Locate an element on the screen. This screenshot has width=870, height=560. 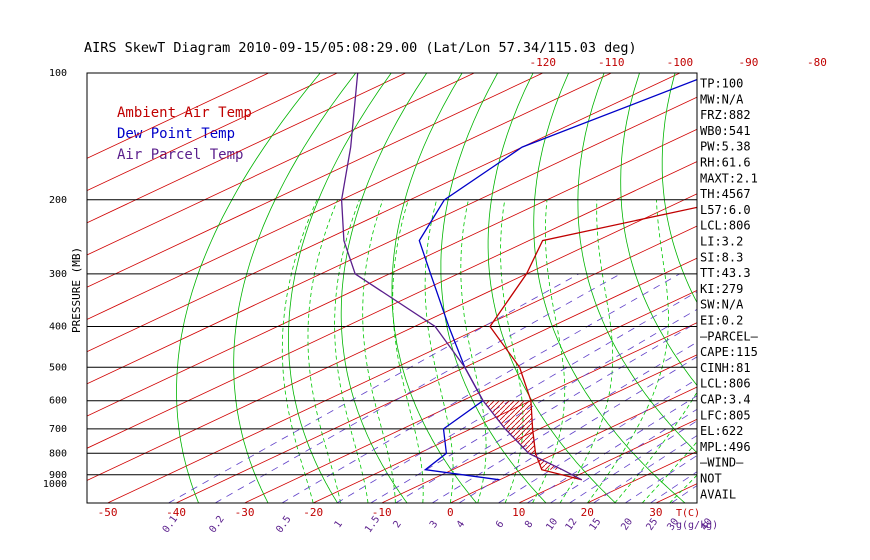
stability-index-item: CAPE:115 is located at coordinates (729, 352).